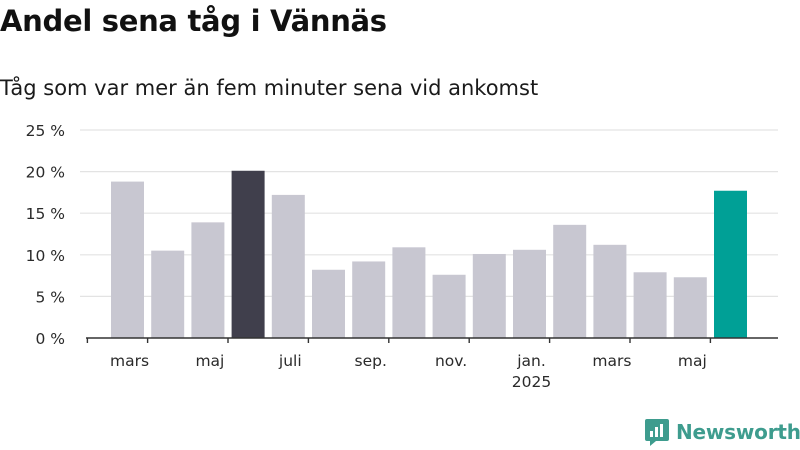  I want to click on chart-title: Andel sena tåg i Vännäs, so click(193, 21).